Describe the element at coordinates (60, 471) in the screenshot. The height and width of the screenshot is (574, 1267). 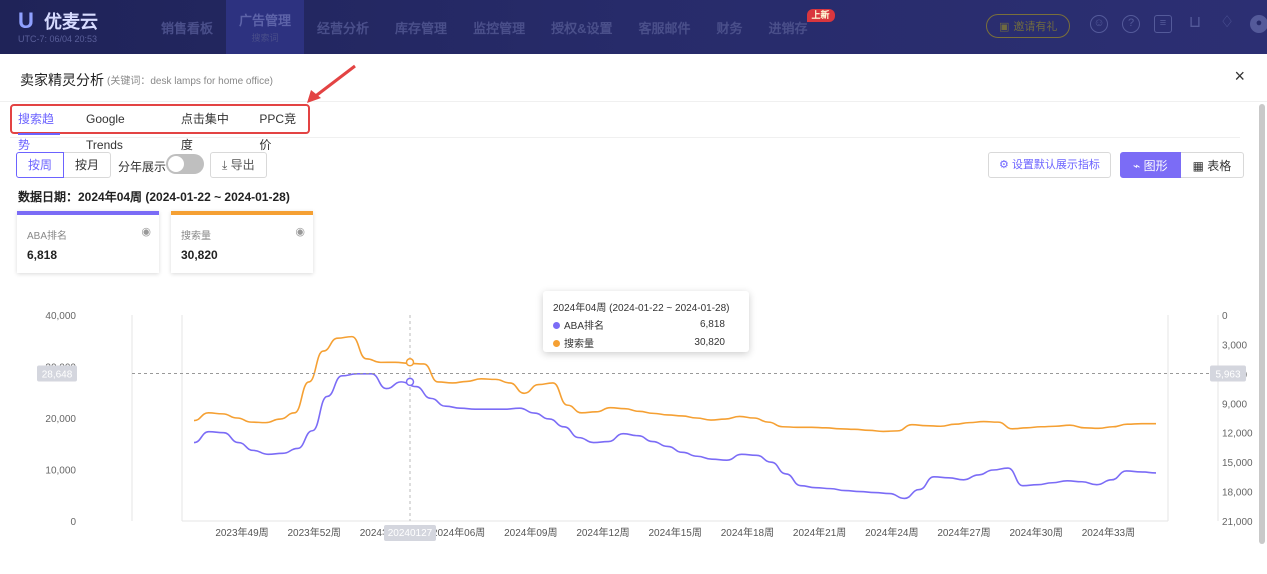
I see `left-tick-label: 10,000` at that location.